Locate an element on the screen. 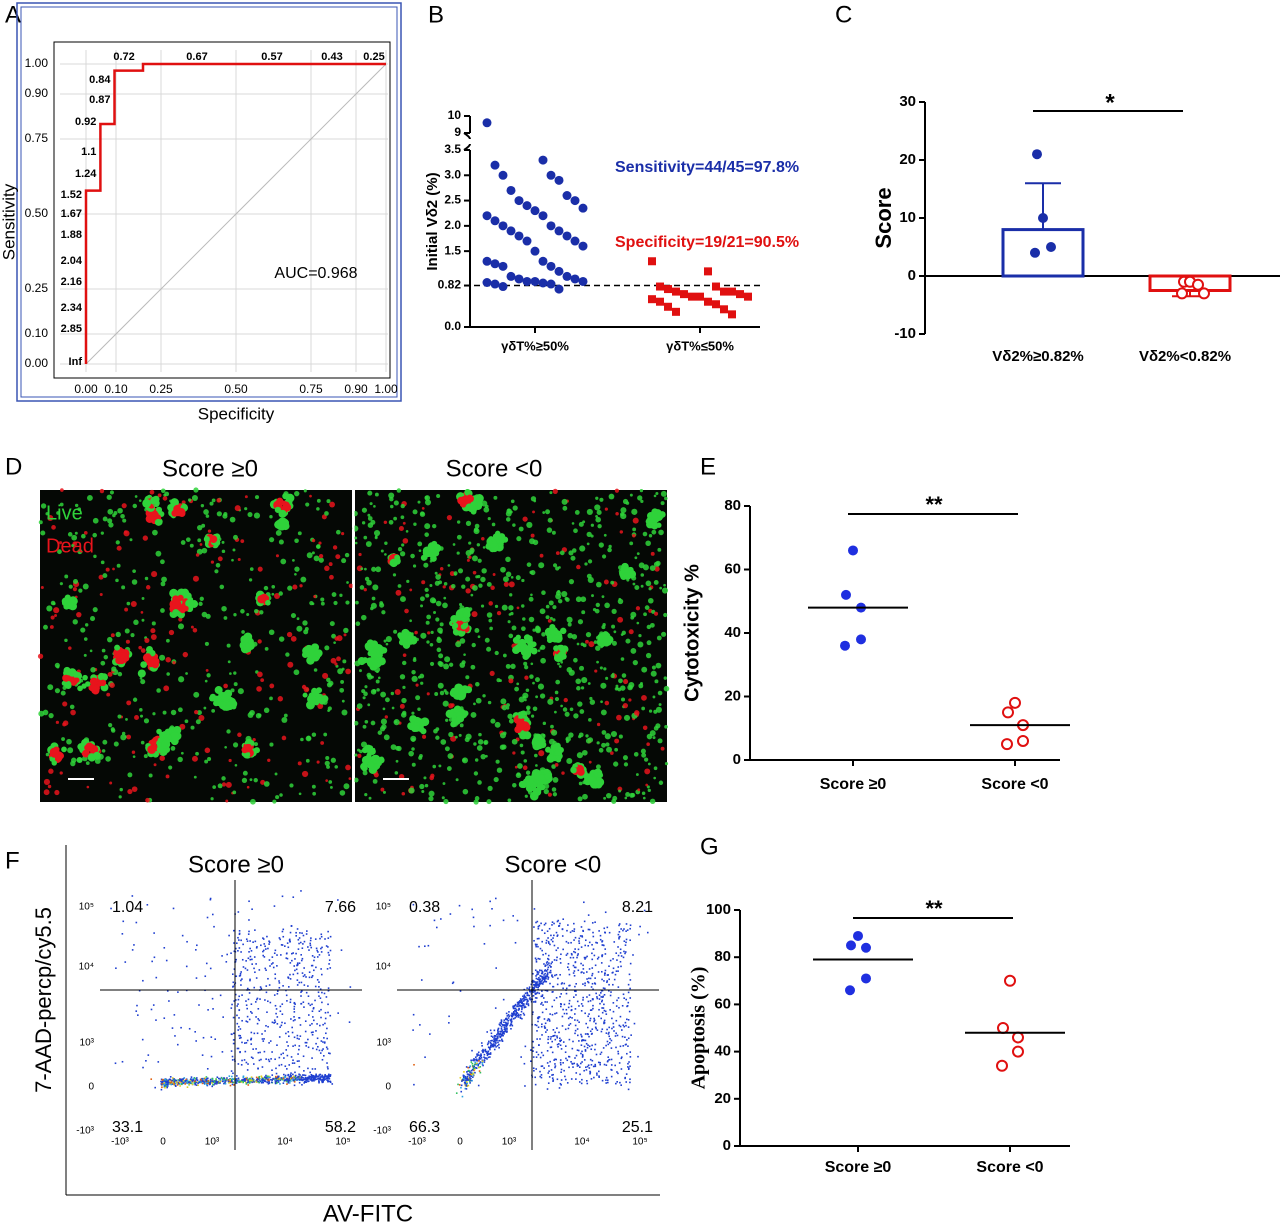 The height and width of the screenshot is (1227, 1280). auc-annotation: AUC=0.968 is located at coordinates (315, 273).